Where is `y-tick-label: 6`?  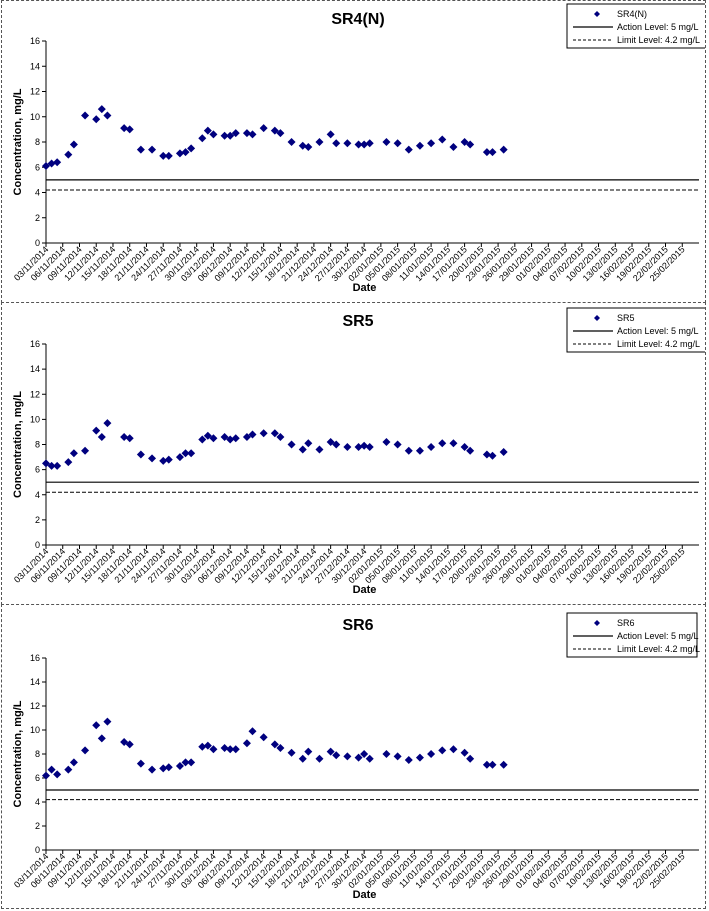 y-tick-label: 6 is located at coordinates (37, 470).